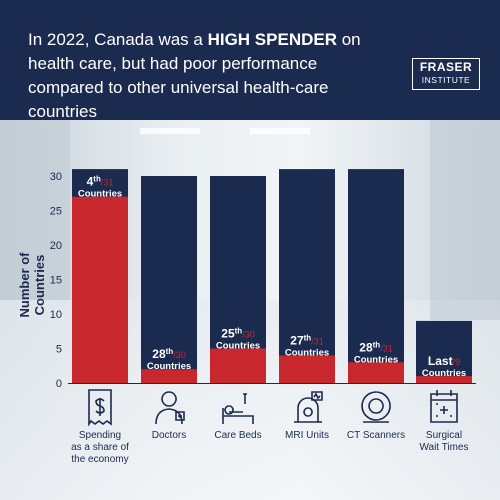 The width and height of the screenshot is (500, 500). I want to click on headline-pre: In 2022, Canada was a, so click(118, 39).